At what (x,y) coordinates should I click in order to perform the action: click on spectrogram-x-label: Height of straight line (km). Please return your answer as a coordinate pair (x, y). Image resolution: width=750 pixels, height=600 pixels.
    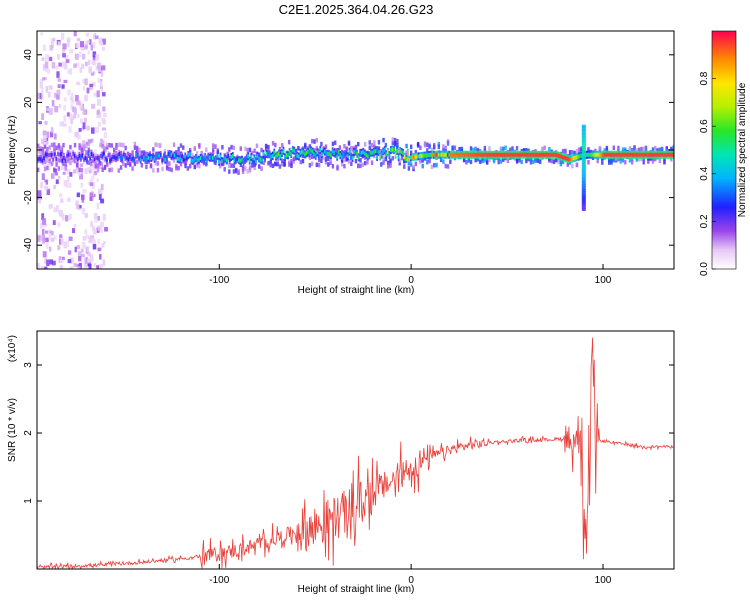
    Looking at the image, I should click on (356, 290).